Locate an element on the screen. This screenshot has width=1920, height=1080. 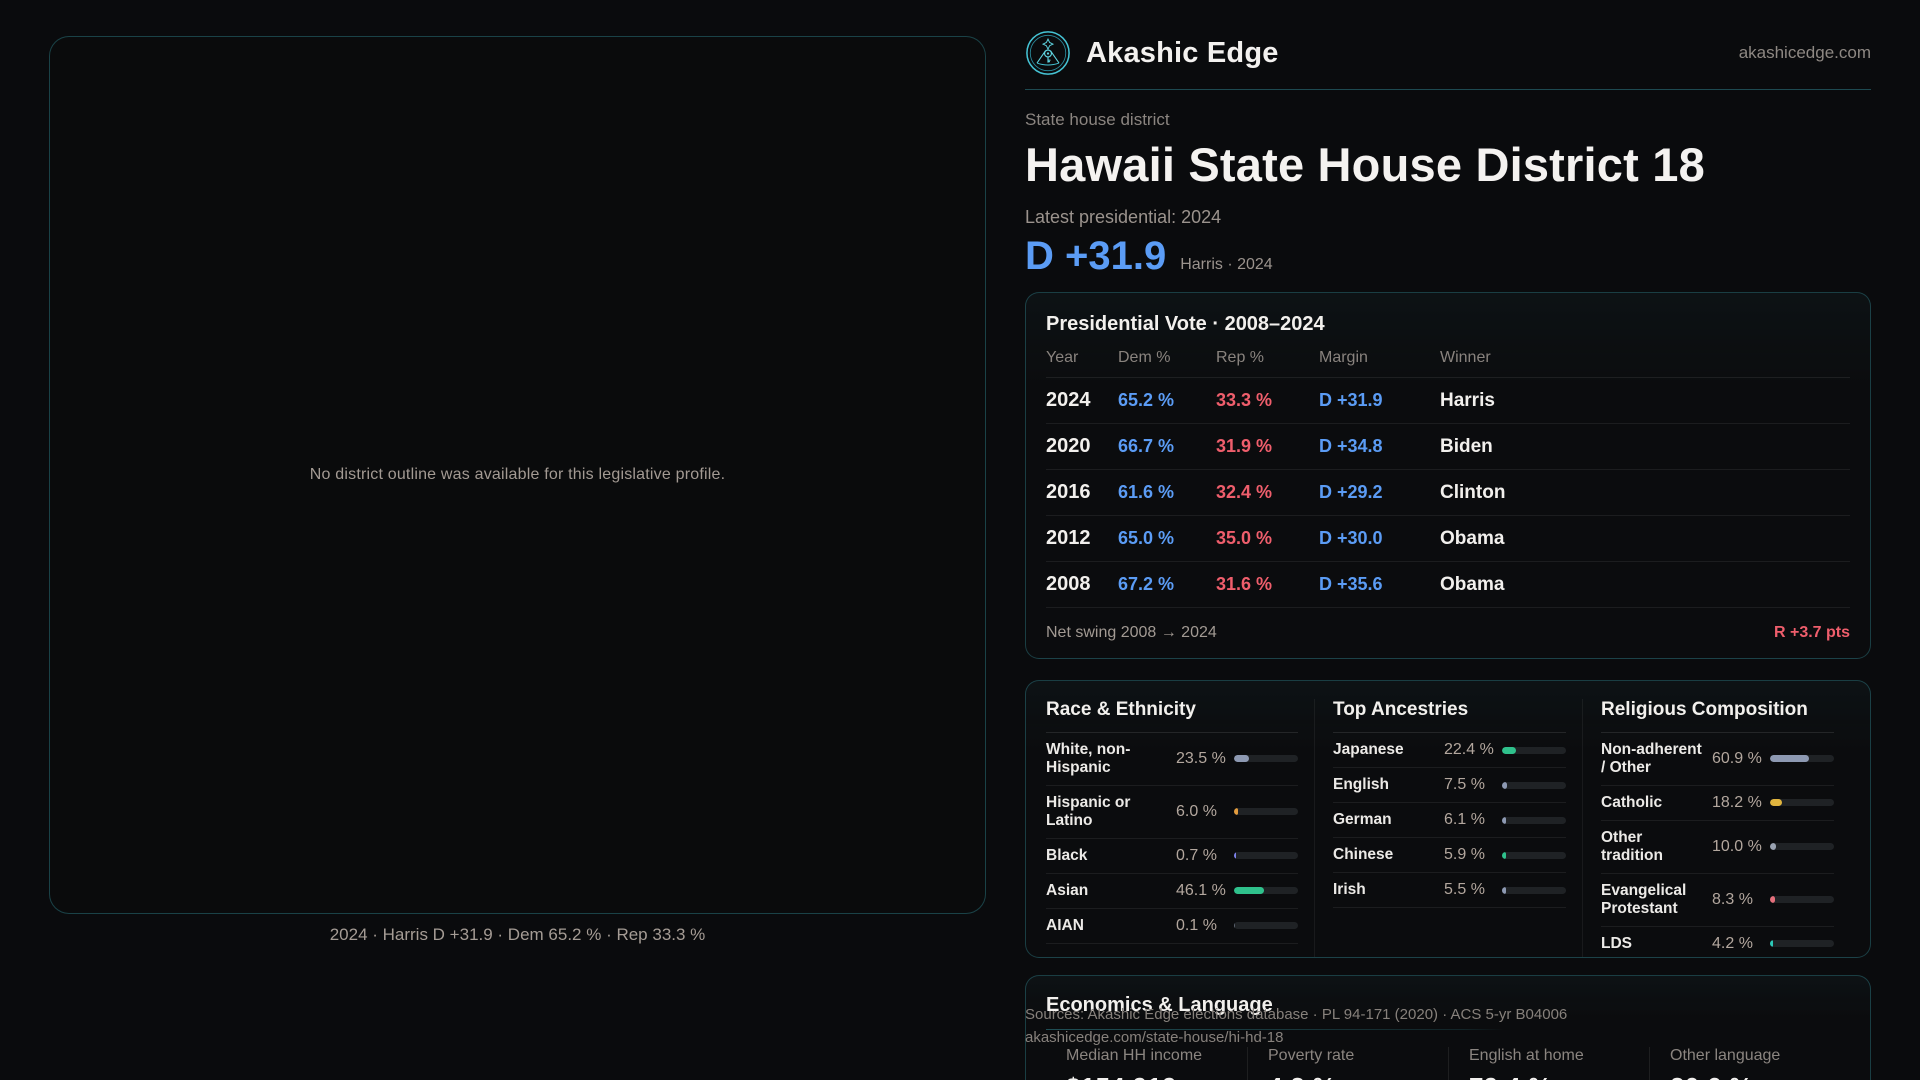
demo-value: 23.5 % is located at coordinates (1201, 758).